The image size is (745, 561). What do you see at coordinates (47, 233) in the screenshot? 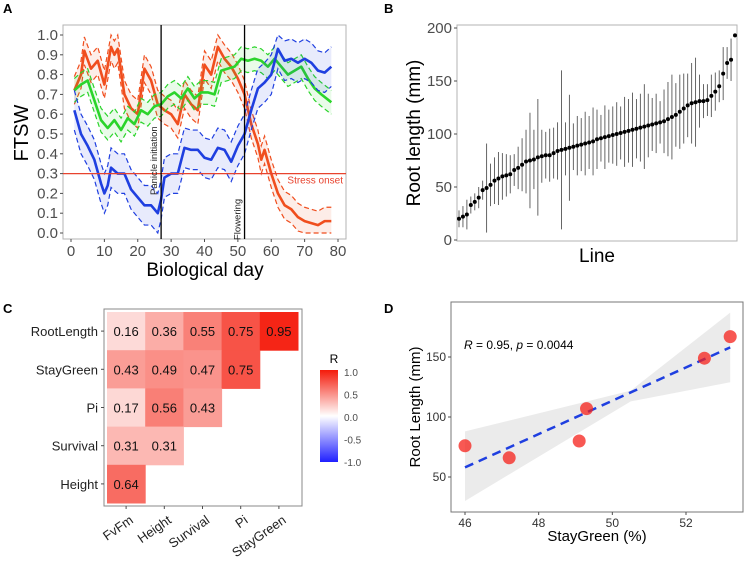
I see `y-tick-label: 0.0` at bounding box center [47, 233].